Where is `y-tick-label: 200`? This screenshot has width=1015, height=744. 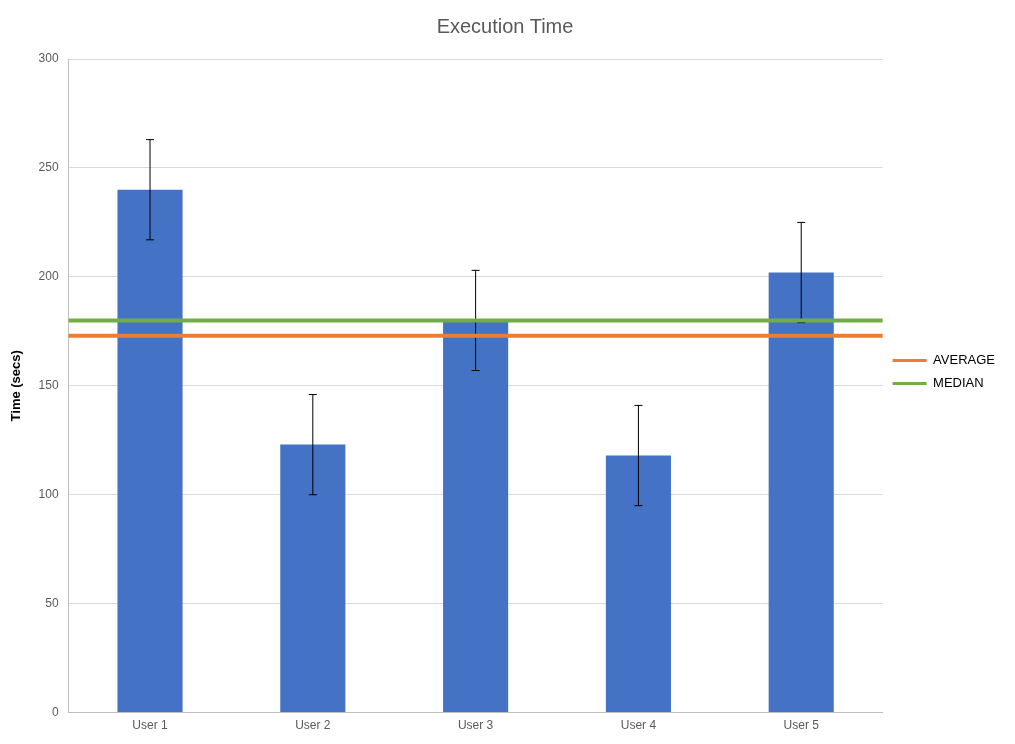 y-tick-label: 200 is located at coordinates (48, 276).